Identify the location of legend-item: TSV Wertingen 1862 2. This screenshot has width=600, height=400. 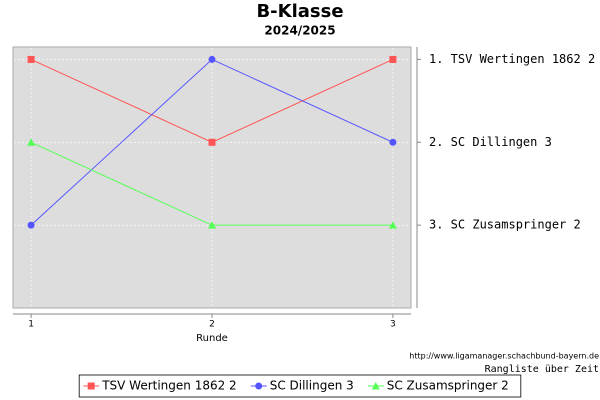
(160, 386).